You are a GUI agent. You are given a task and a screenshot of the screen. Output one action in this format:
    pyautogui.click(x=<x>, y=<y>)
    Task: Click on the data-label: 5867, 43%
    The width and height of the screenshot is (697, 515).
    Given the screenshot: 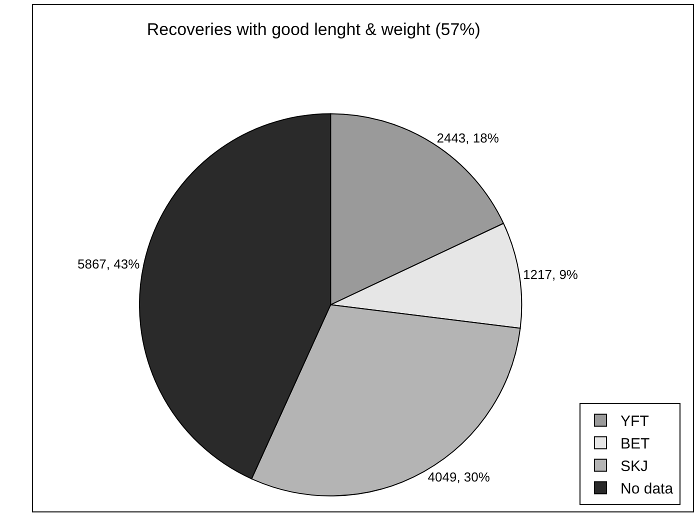 What is the action you would take?
    pyautogui.click(x=108, y=264)
    